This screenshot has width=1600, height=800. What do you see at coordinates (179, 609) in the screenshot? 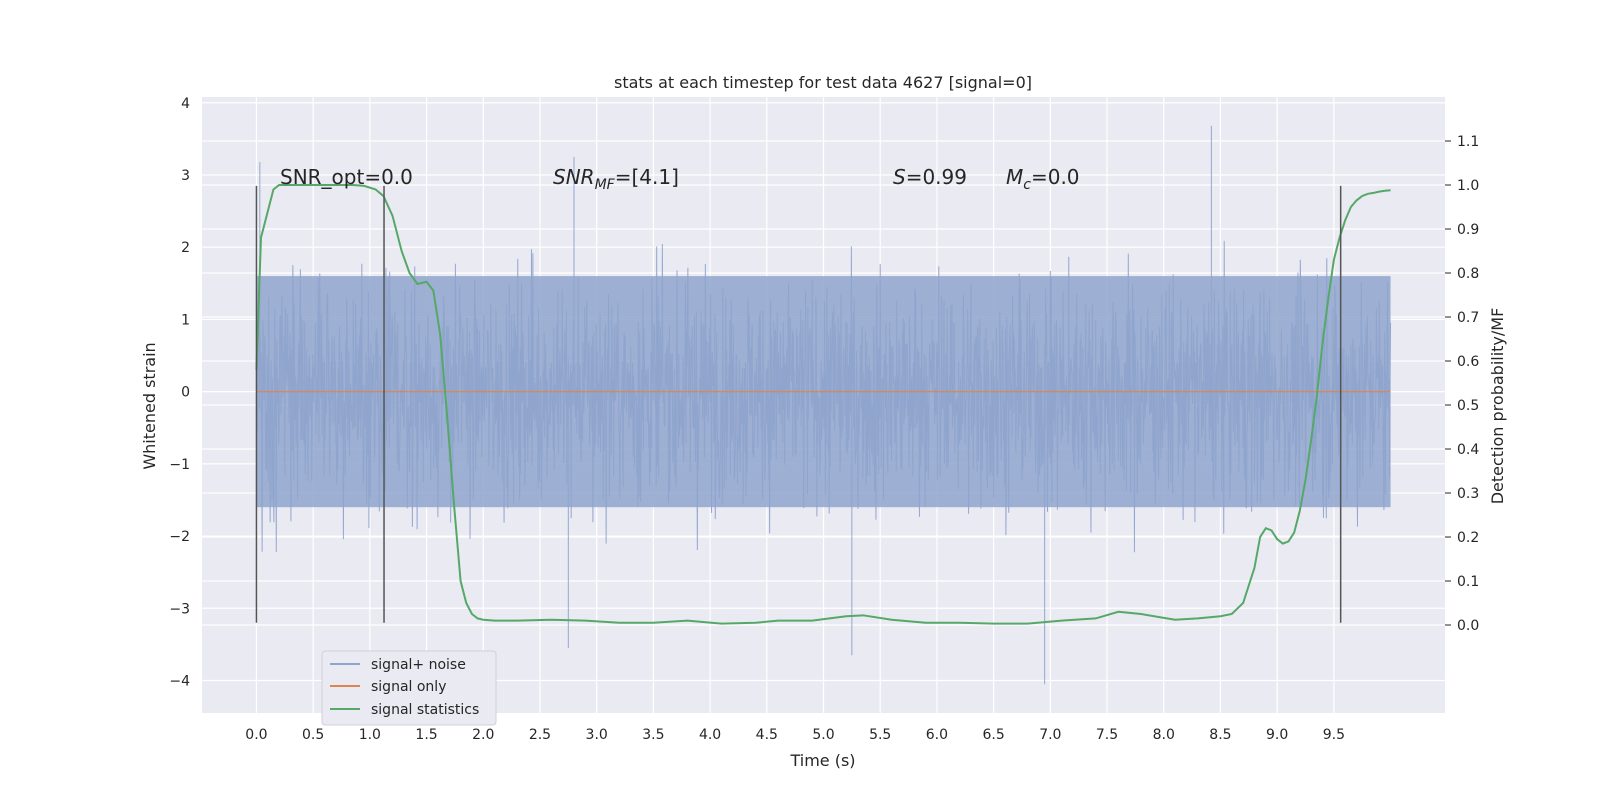
I see `y-tick-label-1: −3` at bounding box center [179, 609].